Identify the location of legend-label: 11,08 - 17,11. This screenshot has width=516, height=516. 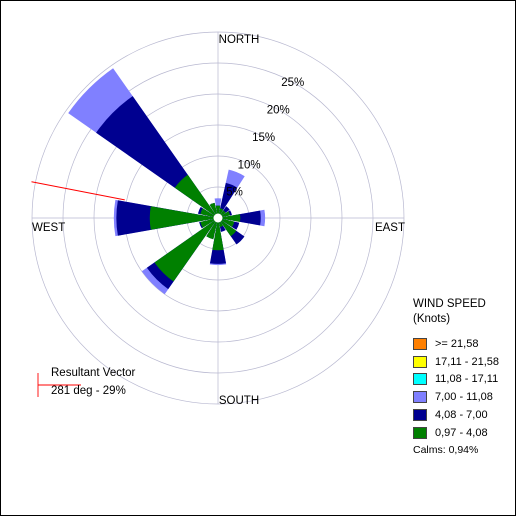
(467, 379).